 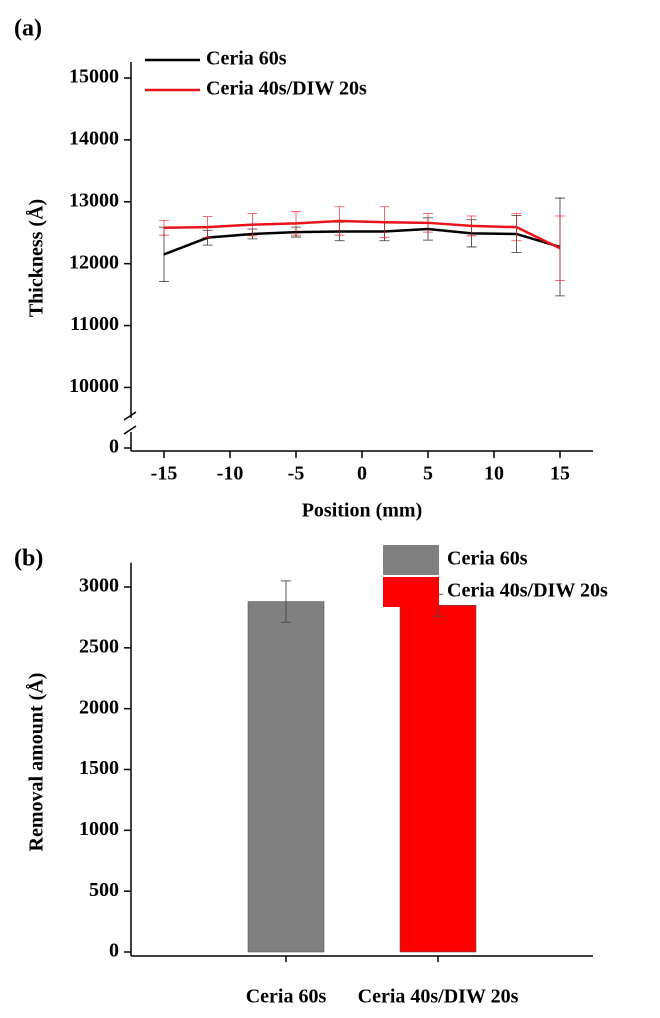 I want to click on x-axis-label: Position (mm), so click(x=362, y=511).